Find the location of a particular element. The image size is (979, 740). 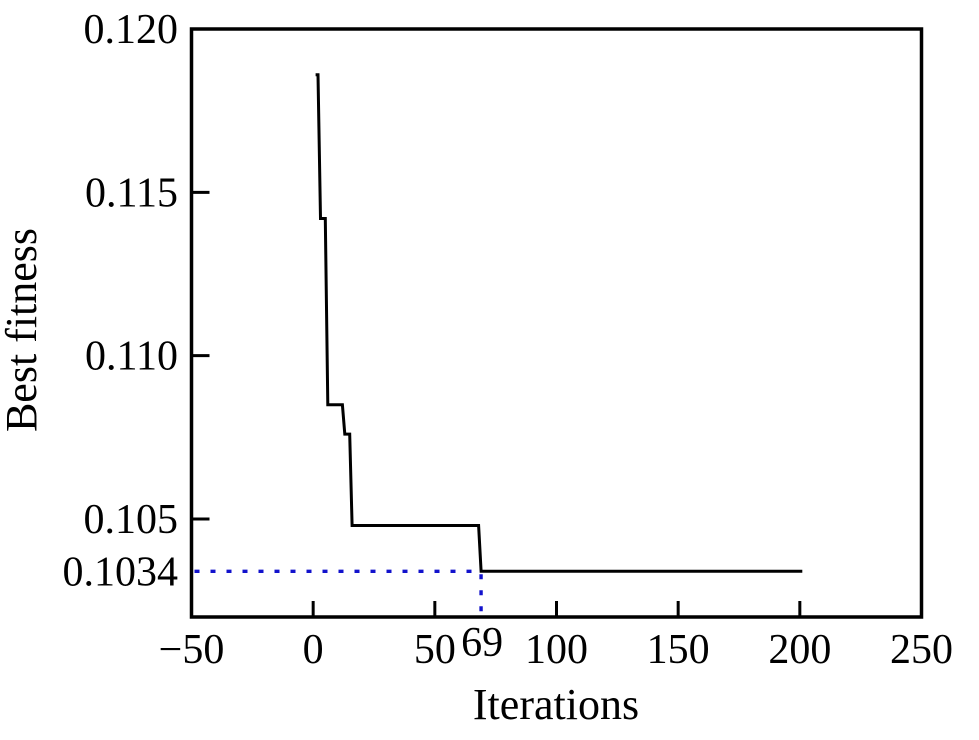

x-tick-label: 50 is located at coordinates (435, 650).